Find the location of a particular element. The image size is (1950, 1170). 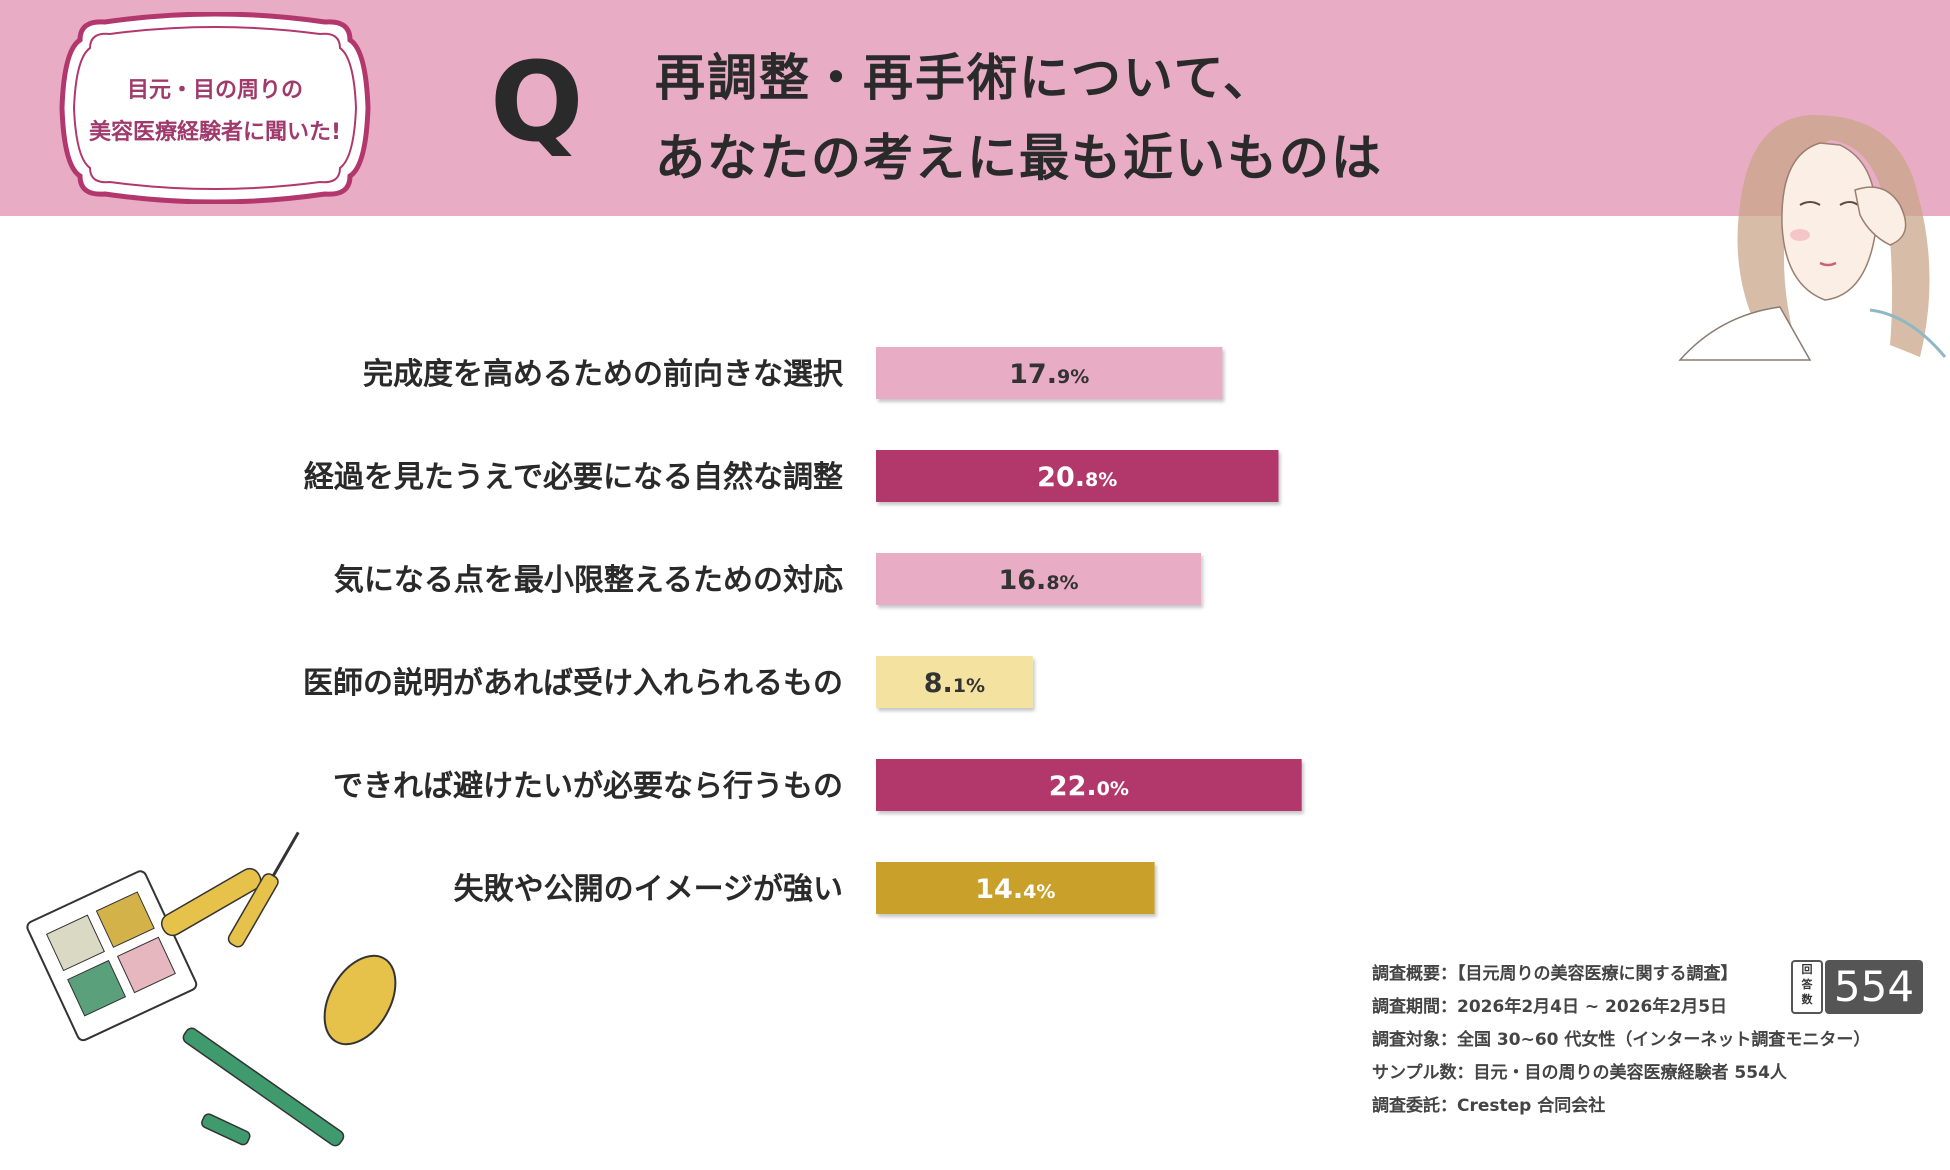

value-label-integer: 22. is located at coordinates (1073, 786).